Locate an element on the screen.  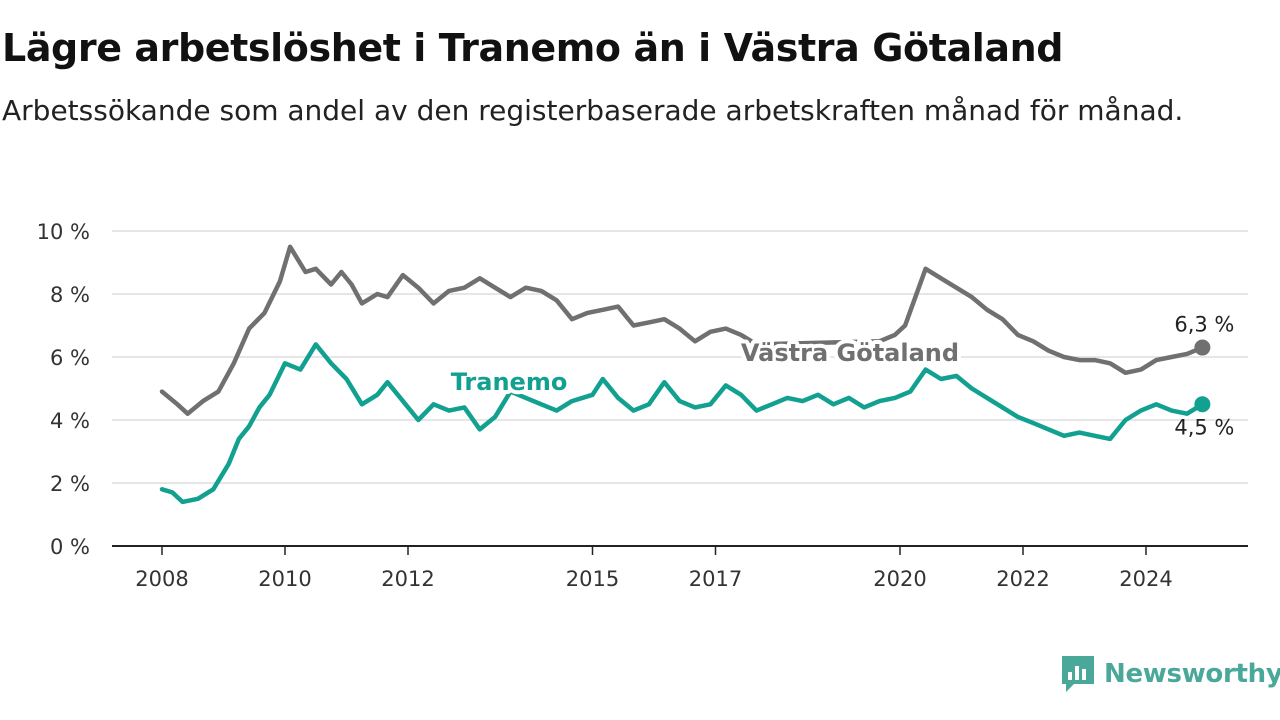
x-tick-label: 2010 is located at coordinates (284, 579).